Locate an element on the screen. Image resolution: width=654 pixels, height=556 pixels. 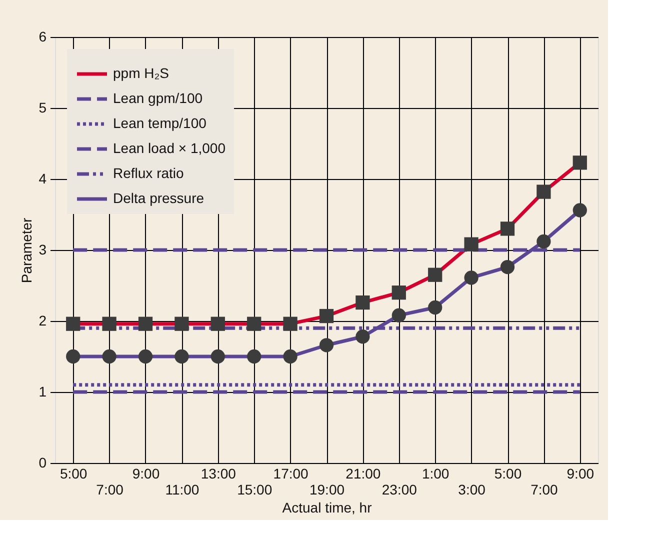
y-tick-label: 1 is located at coordinates (42, 392).